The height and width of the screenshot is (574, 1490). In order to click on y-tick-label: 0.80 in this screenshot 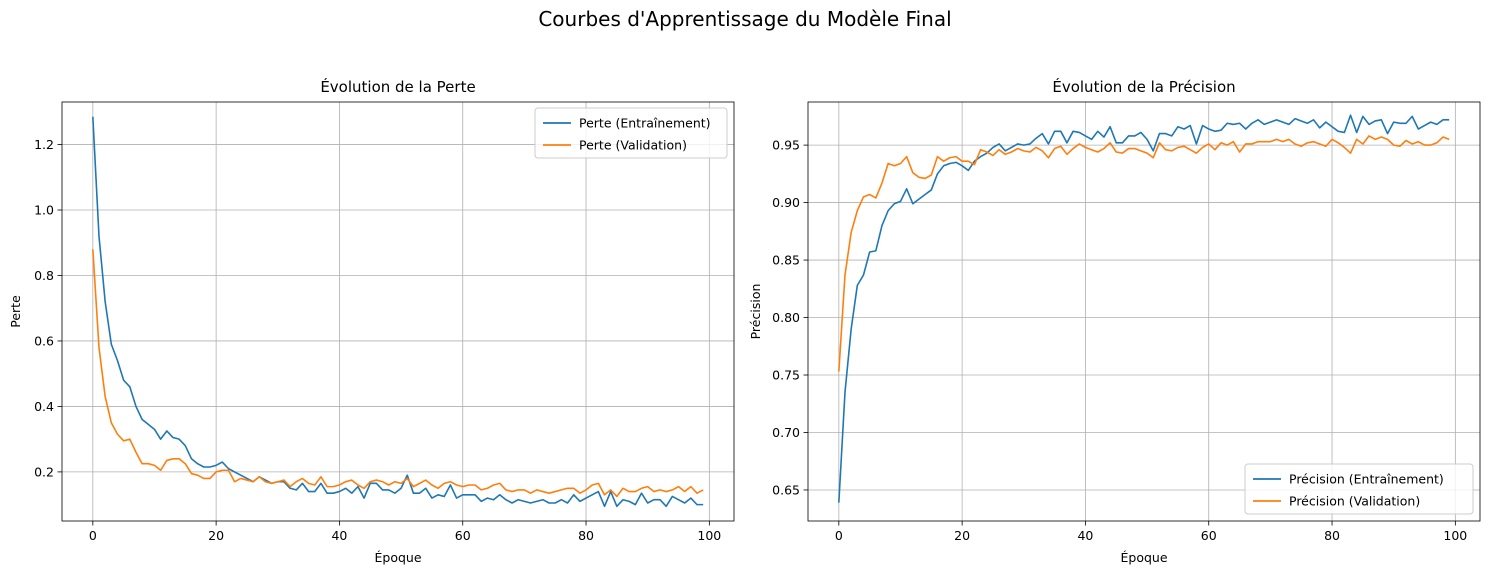, I will do `click(786, 317)`.